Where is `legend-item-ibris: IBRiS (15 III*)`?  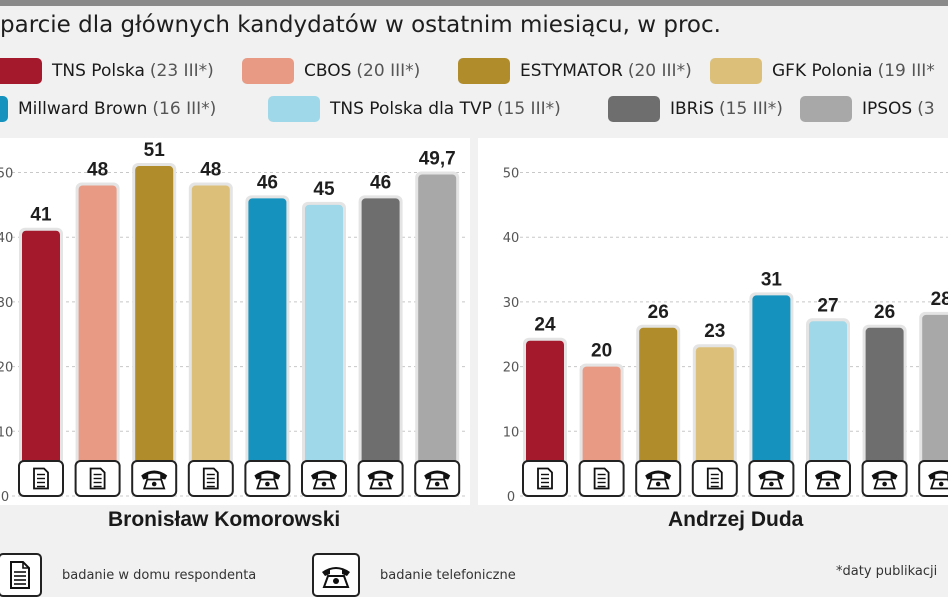
legend-item-ibris: IBRiS (15 III*) is located at coordinates (695, 109).